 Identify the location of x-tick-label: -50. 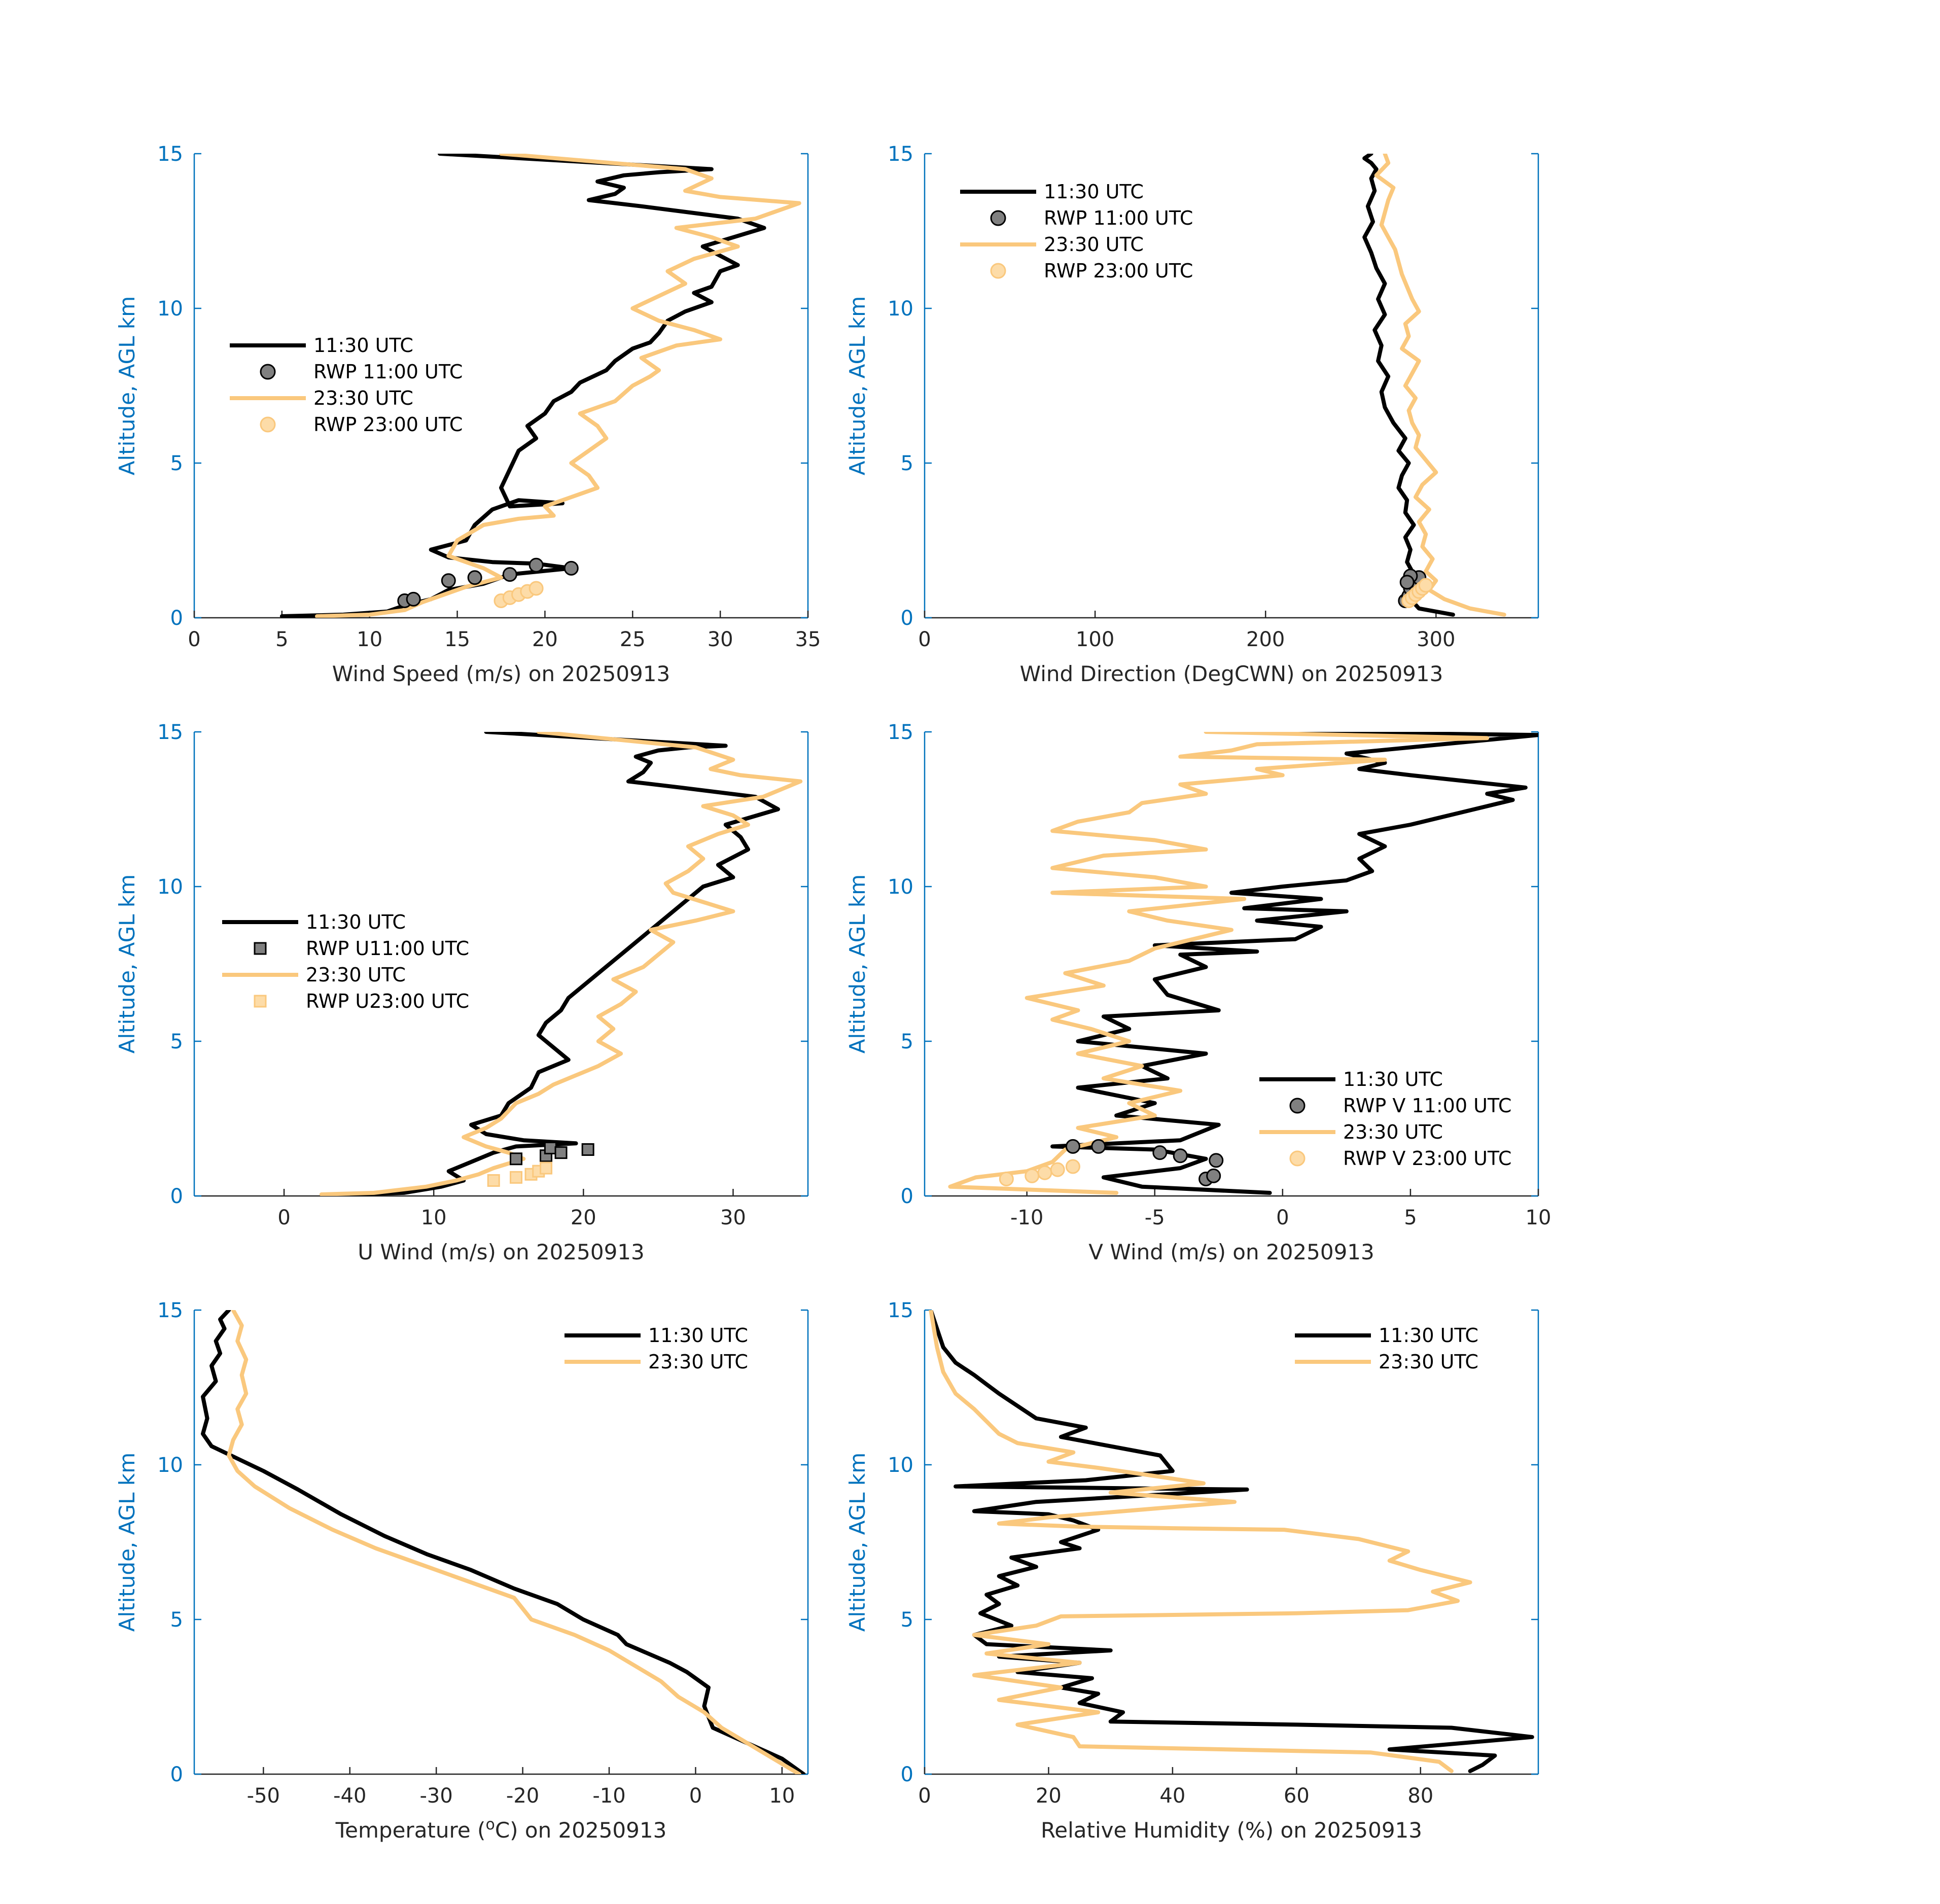
(263, 1796).